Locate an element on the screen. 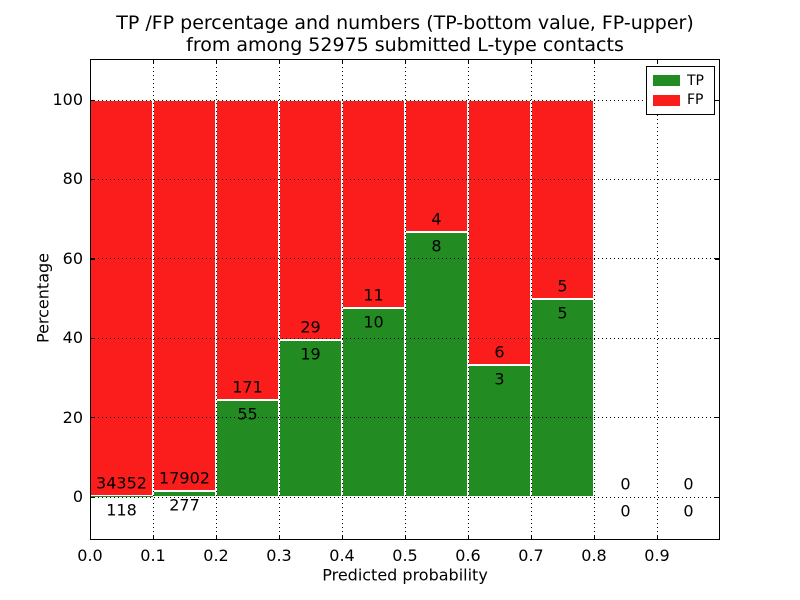 The width and height of the screenshot is (800, 600). x-axis-label: Predicted probability is located at coordinates (405, 575).